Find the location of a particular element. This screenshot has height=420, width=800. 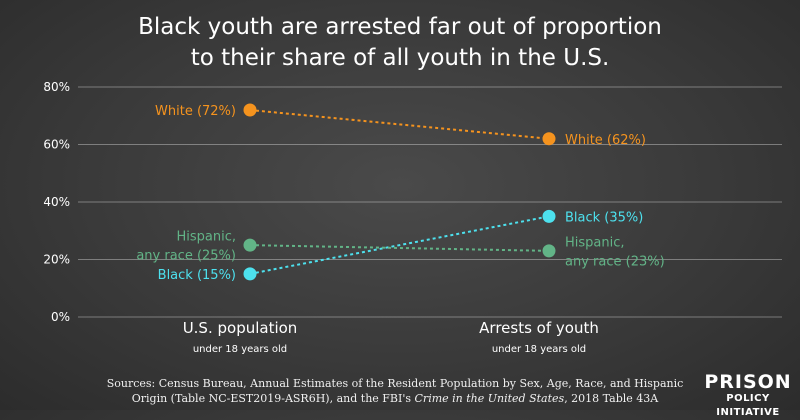

y-tick-label: 20% is located at coordinates (56, 260).